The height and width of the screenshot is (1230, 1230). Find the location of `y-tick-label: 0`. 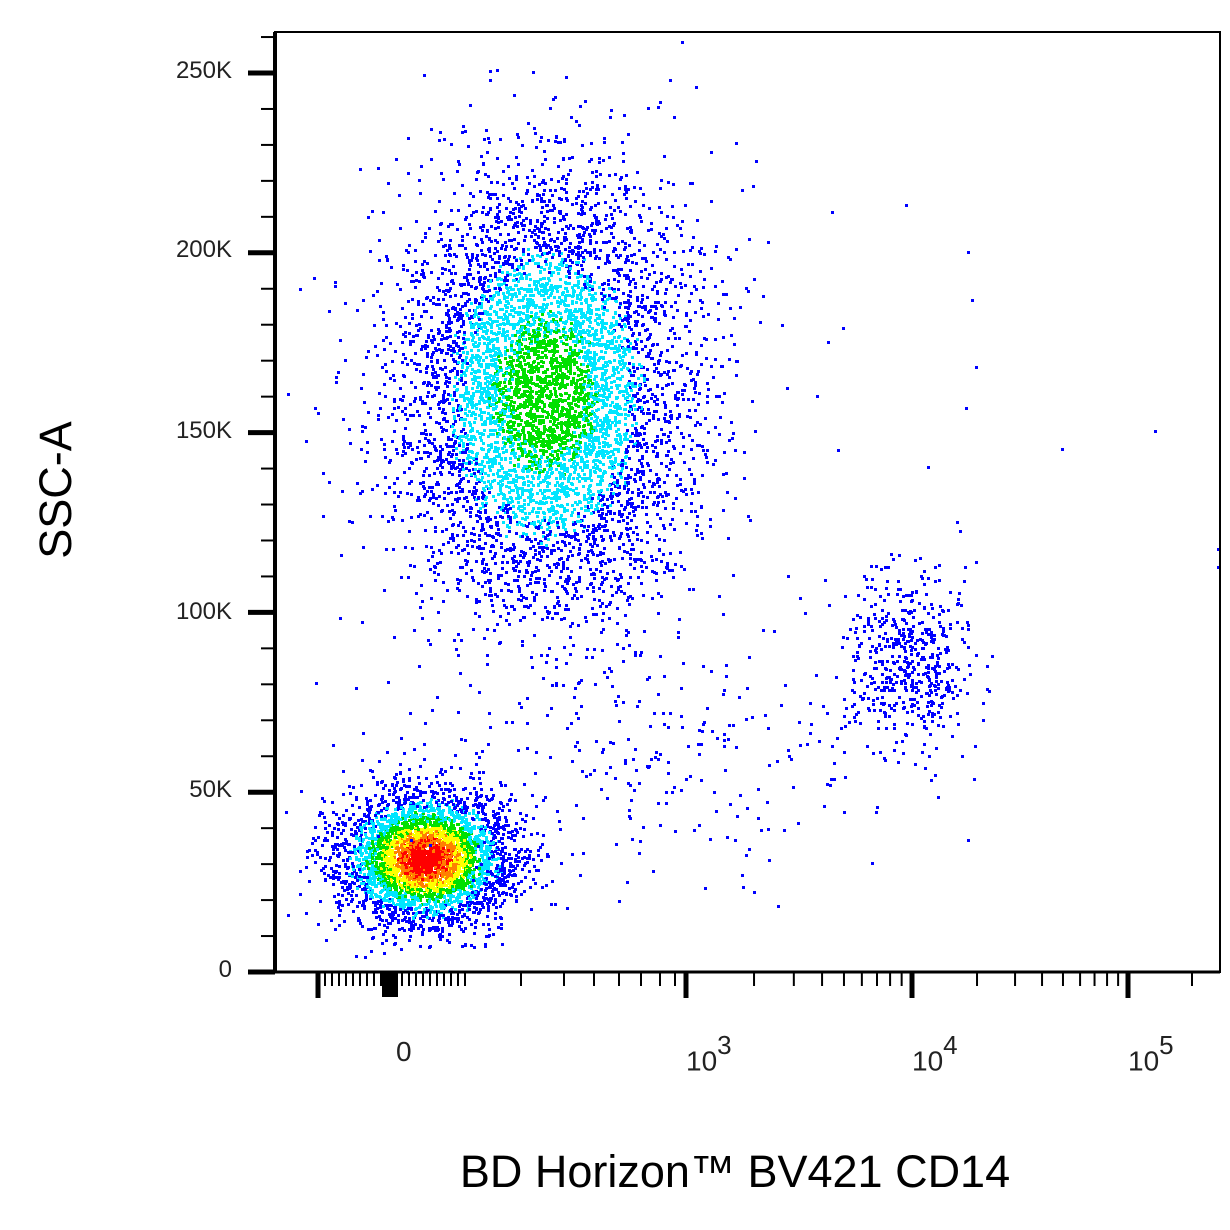

y-tick-label: 0 is located at coordinates (225, 969).